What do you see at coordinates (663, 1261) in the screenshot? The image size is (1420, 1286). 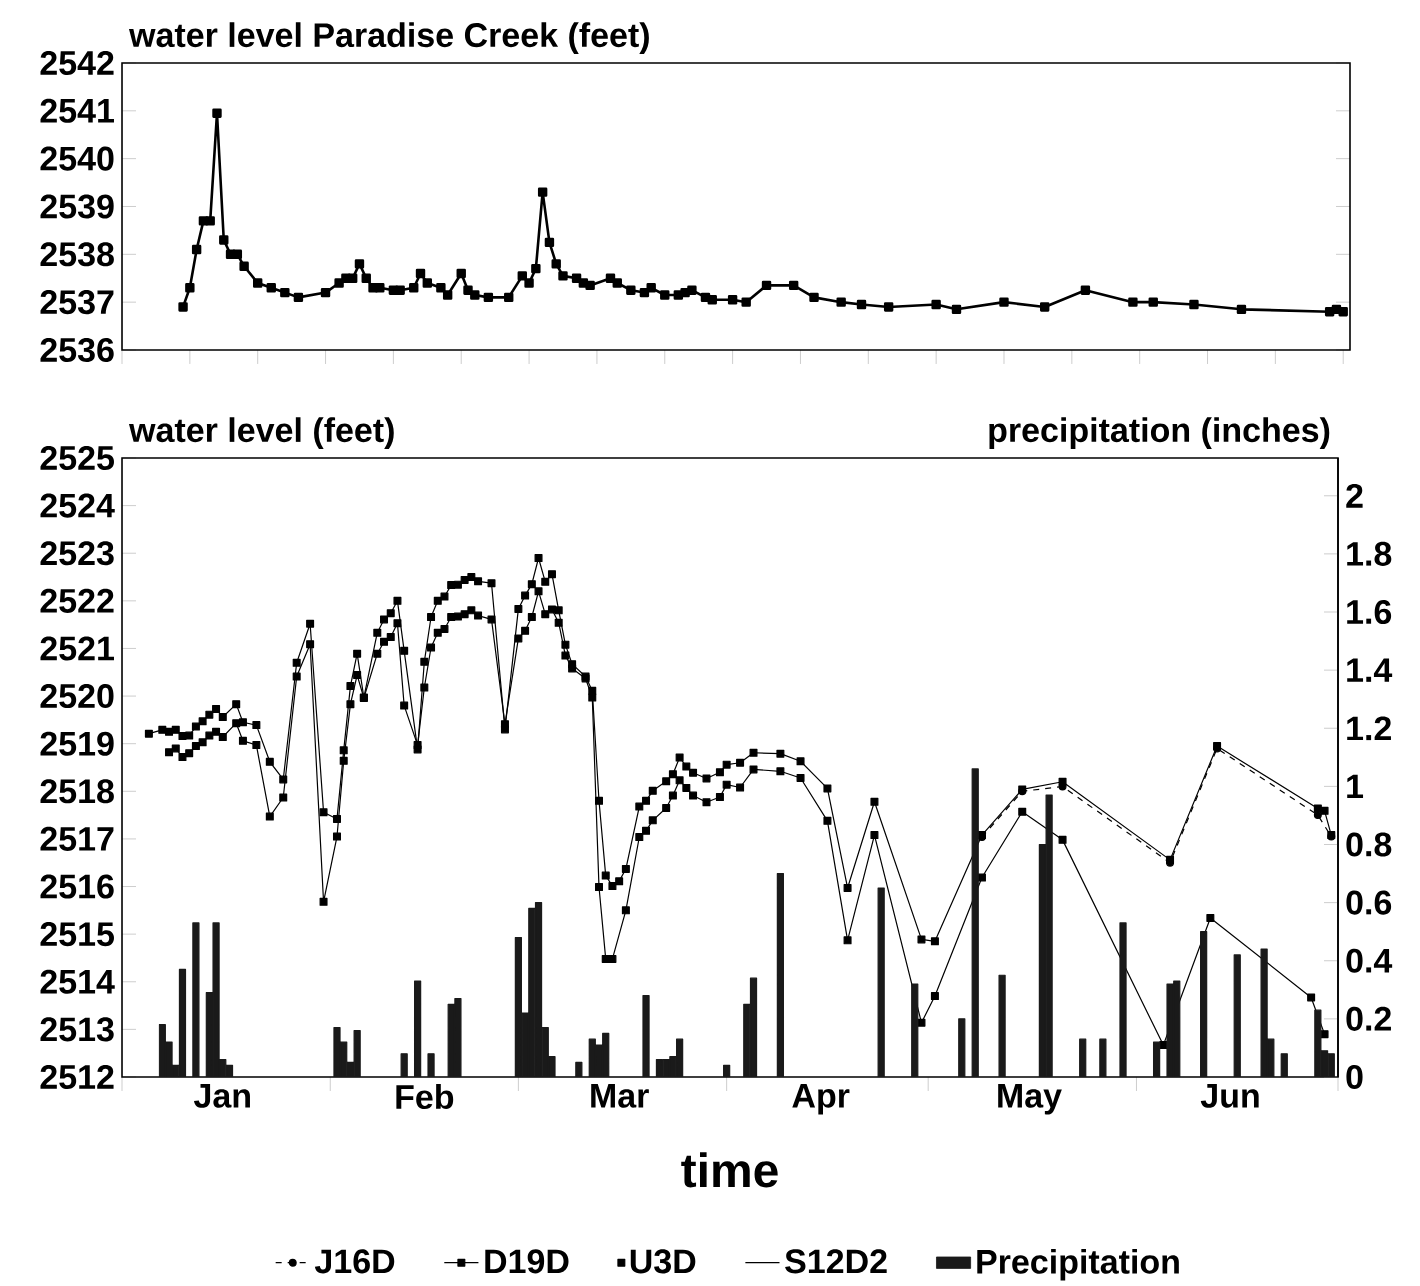 I see `legend-label: U3D` at bounding box center [663, 1261].